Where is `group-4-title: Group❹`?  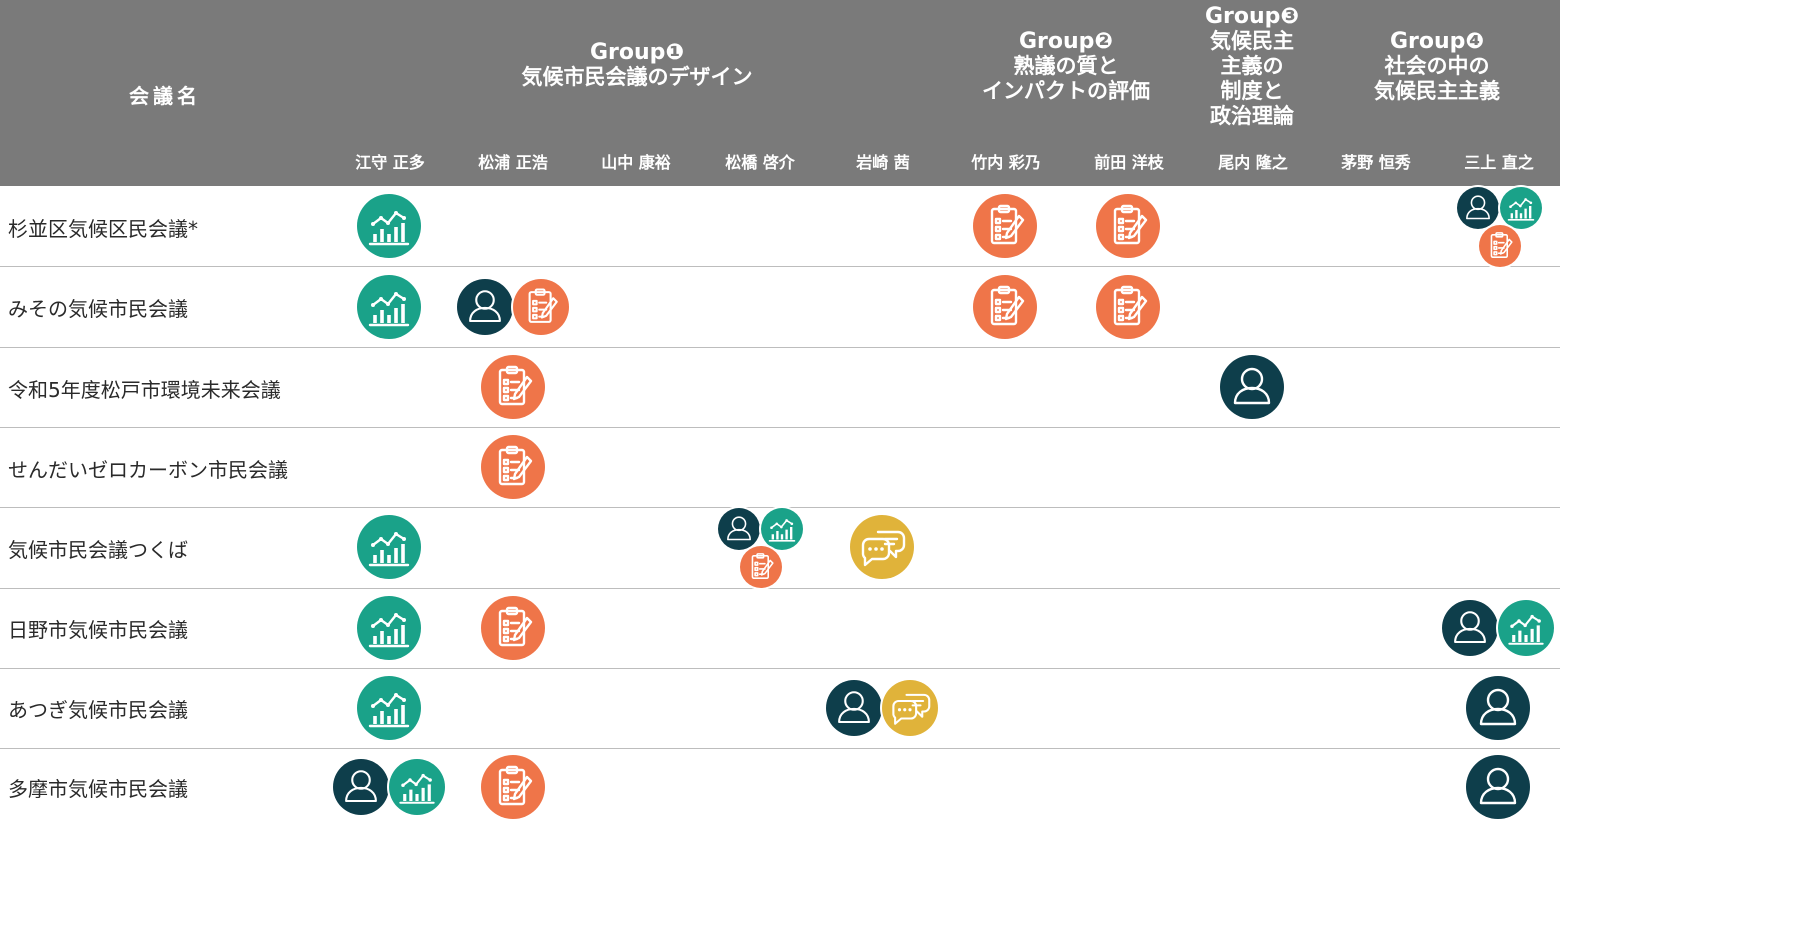 group-4-title: Group❹ is located at coordinates (1437, 41).